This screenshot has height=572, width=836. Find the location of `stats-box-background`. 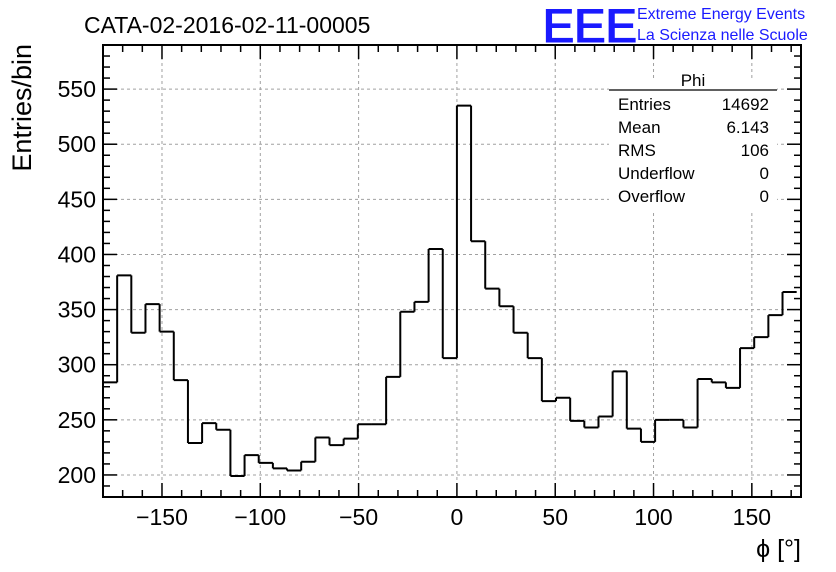

stats-box-background is located at coordinates (693, 144).